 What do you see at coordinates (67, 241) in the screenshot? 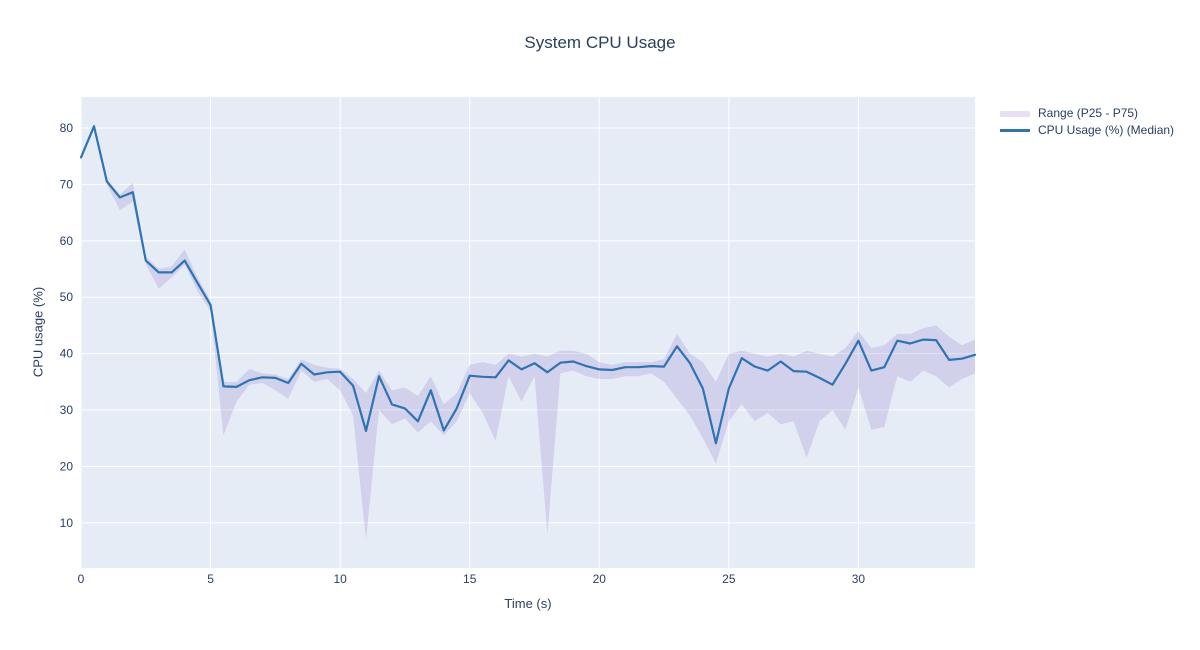
I see `y-tick-label: 60` at bounding box center [67, 241].